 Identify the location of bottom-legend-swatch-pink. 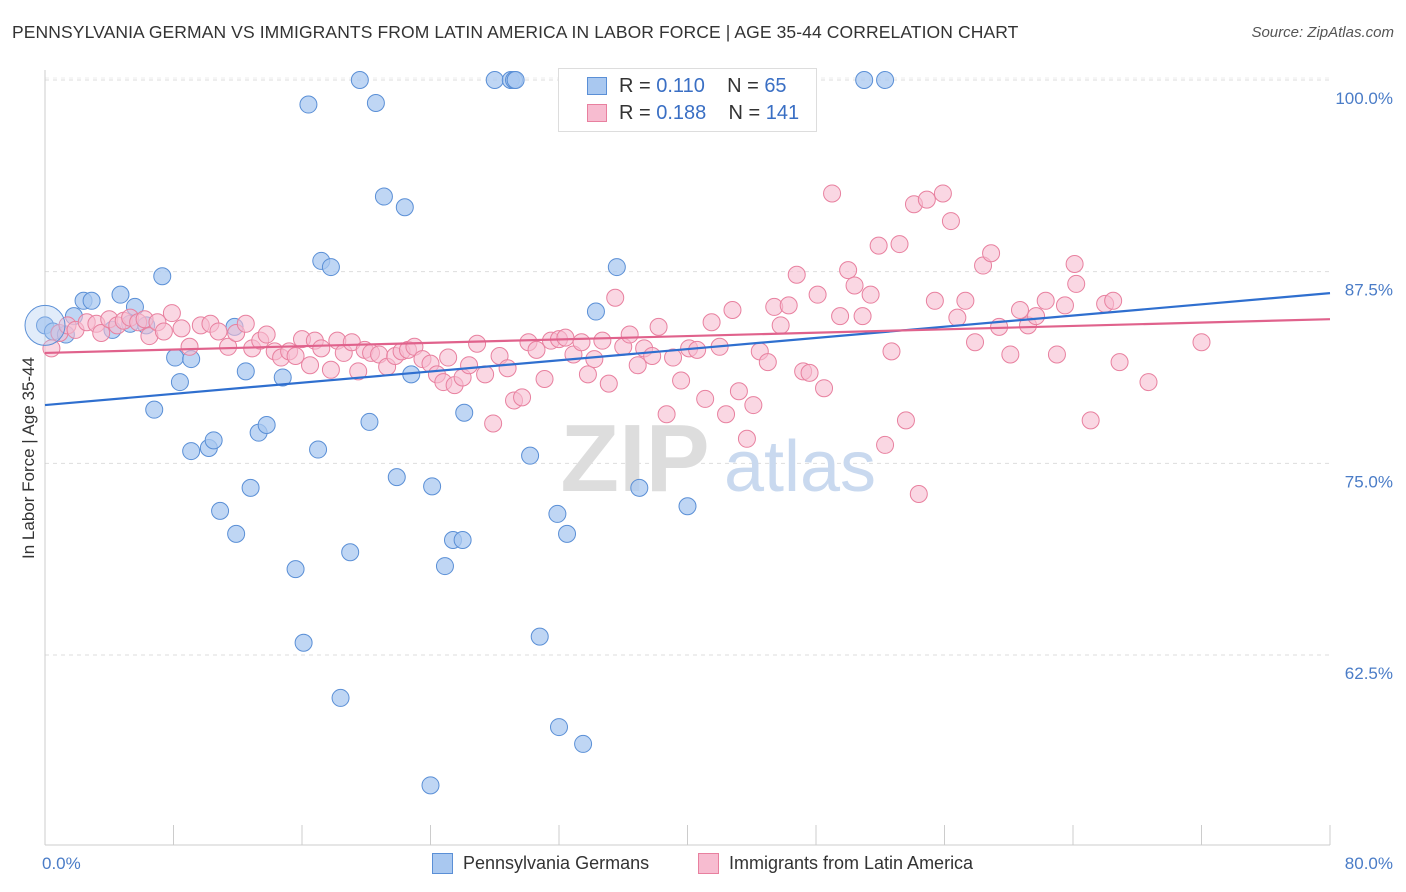
(708, 863).